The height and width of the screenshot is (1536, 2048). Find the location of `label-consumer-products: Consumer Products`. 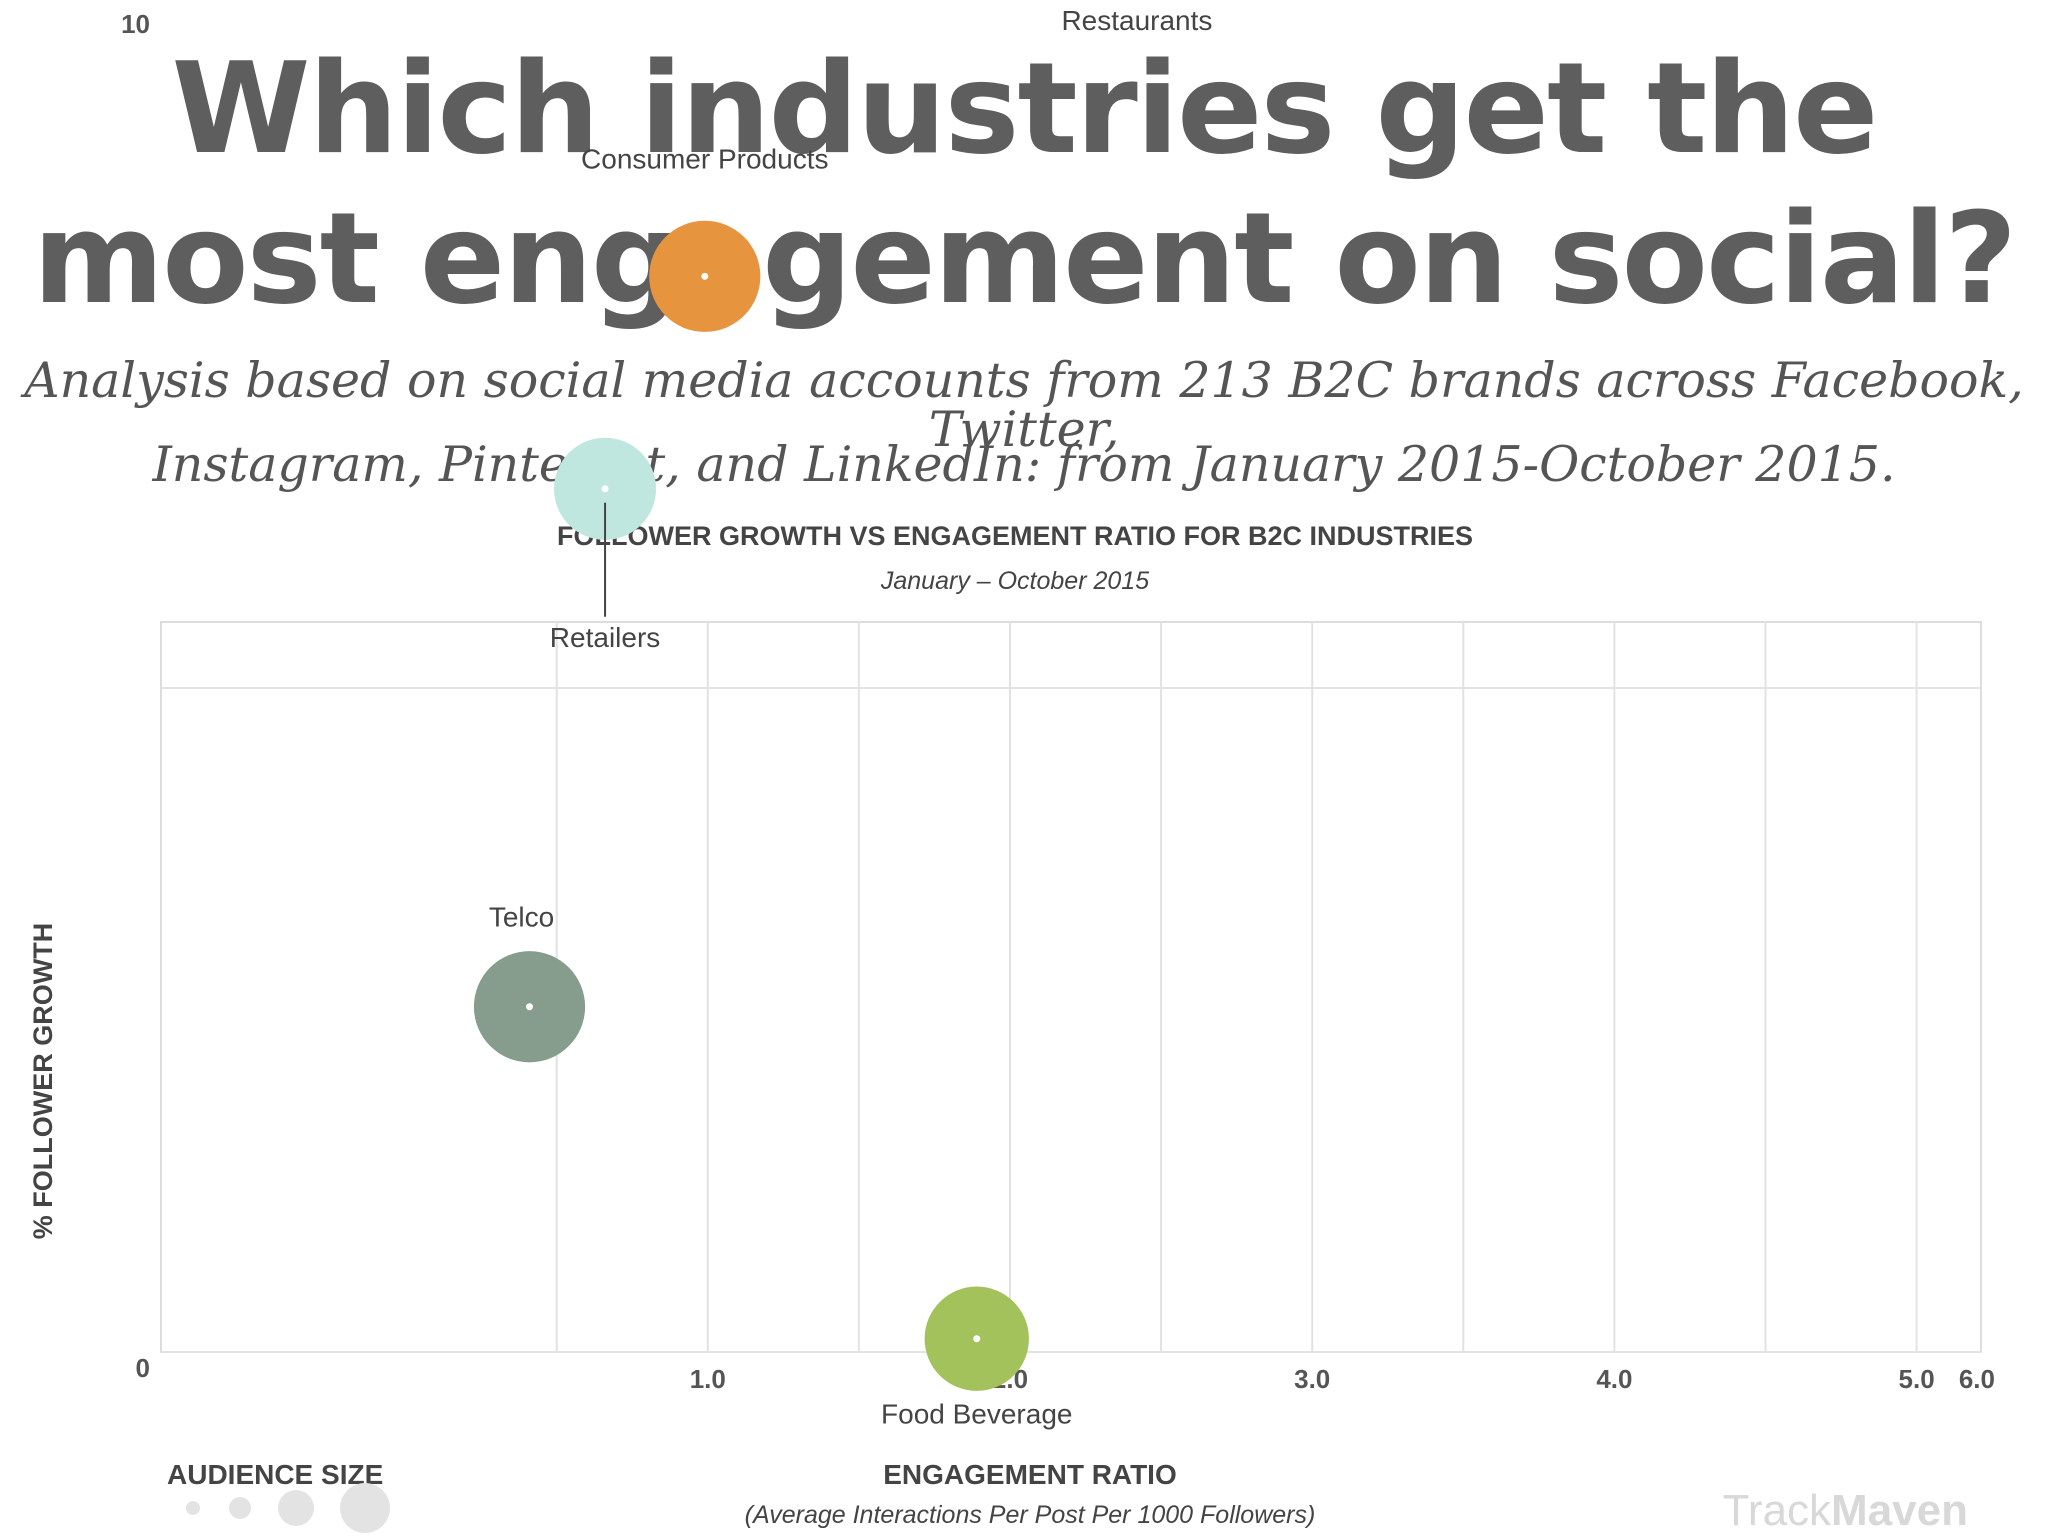

label-consumer-products: Consumer Products is located at coordinates (704, 158).